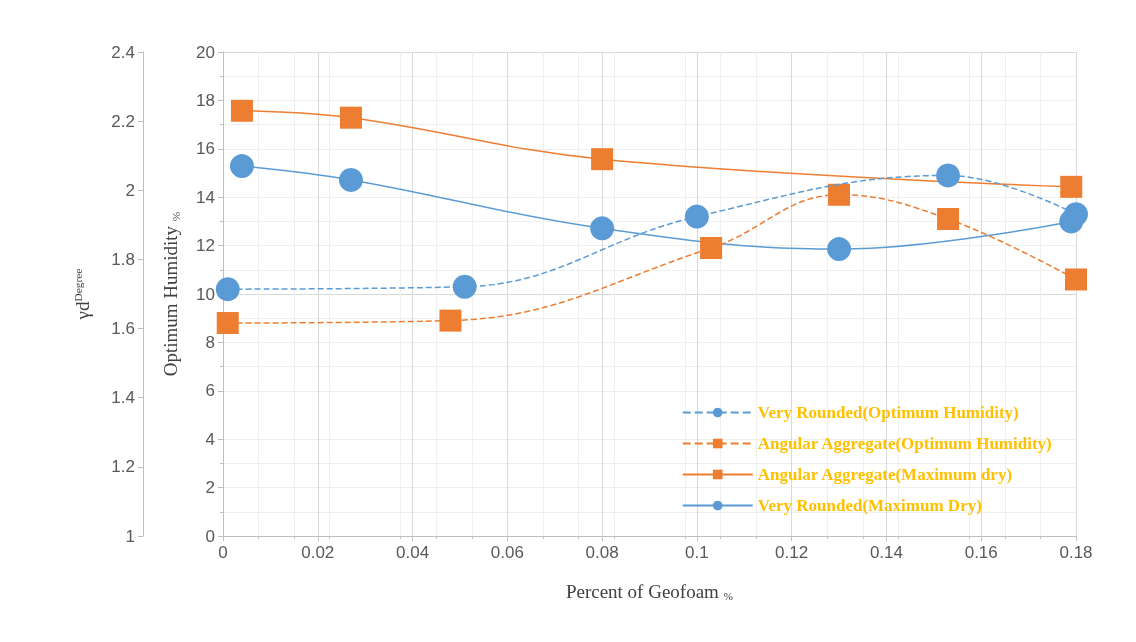  Describe the element at coordinates (318, 552) in the screenshot. I see `x-tick-label: 0.02` at that location.